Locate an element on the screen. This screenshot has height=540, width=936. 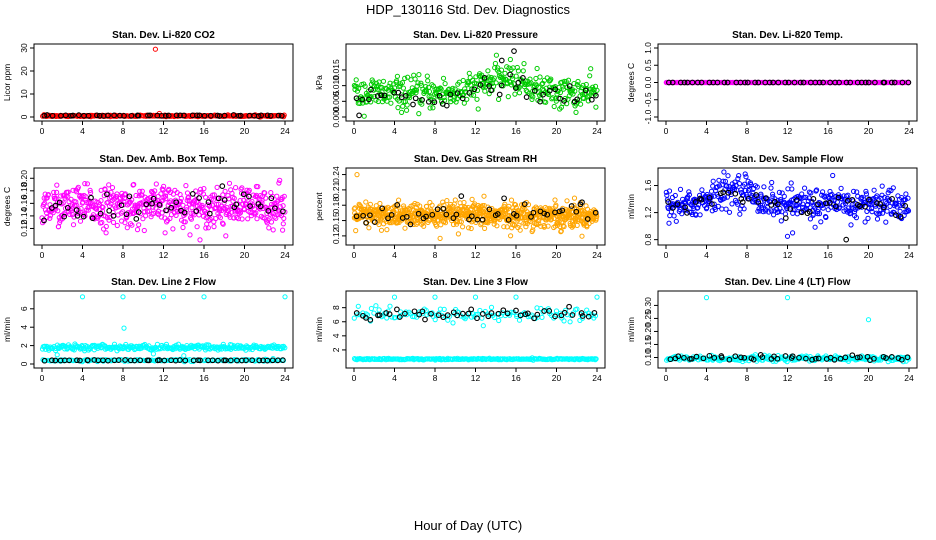
x-tick-label: 16 is located at coordinates (828, 378).